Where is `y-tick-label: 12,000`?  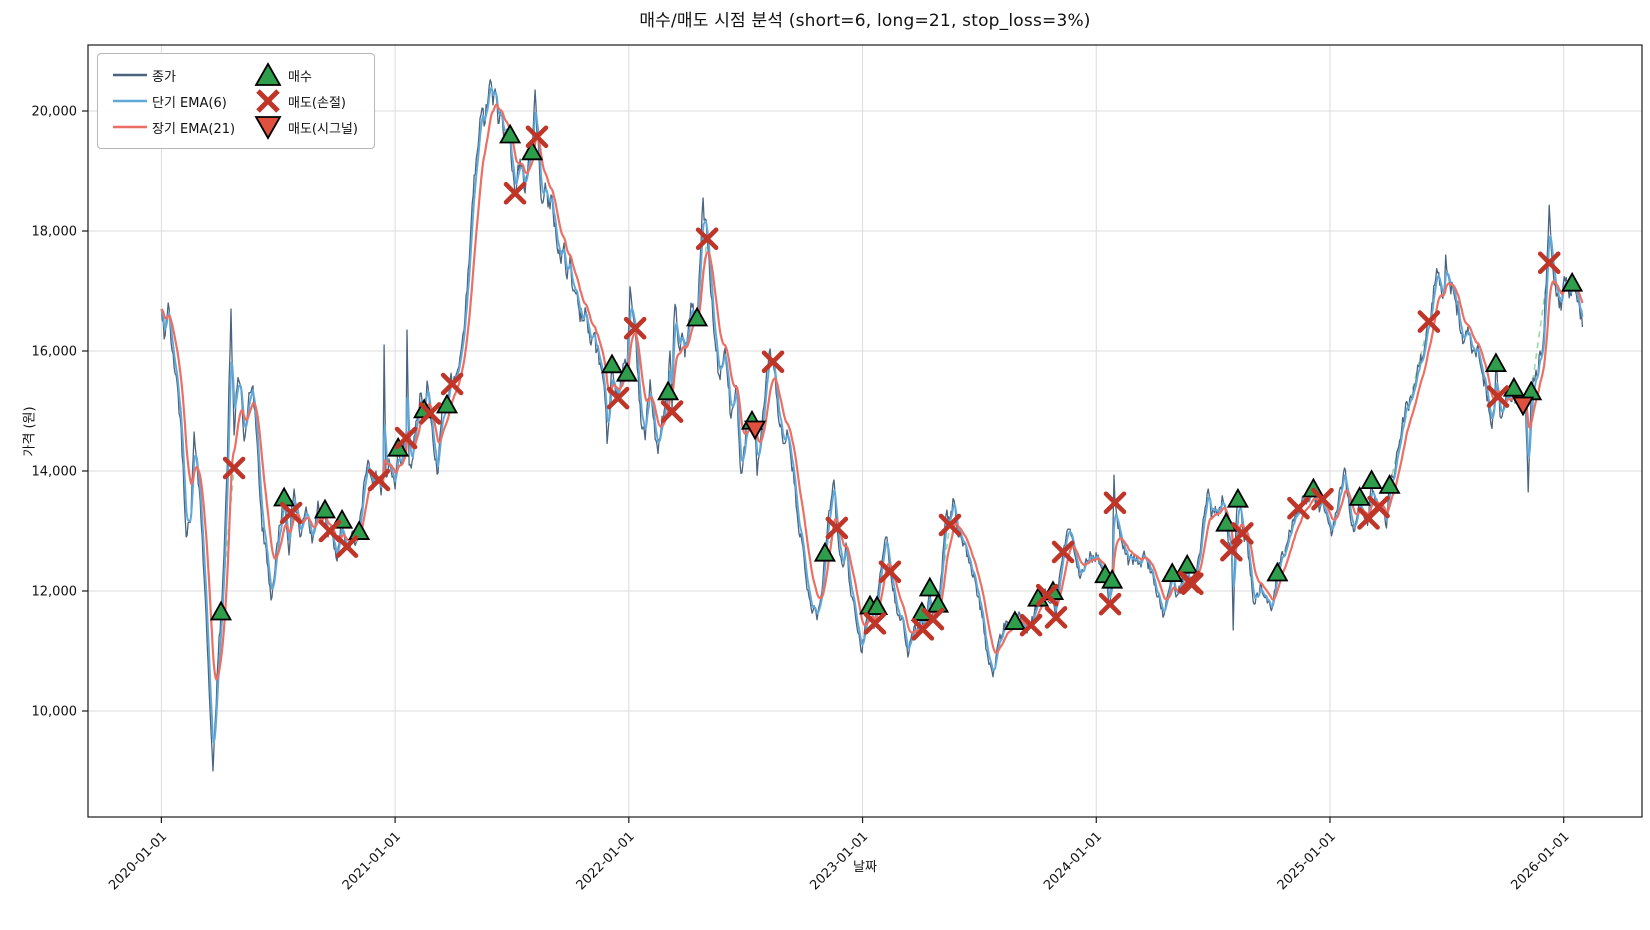 y-tick-label: 12,000 is located at coordinates (55, 591).